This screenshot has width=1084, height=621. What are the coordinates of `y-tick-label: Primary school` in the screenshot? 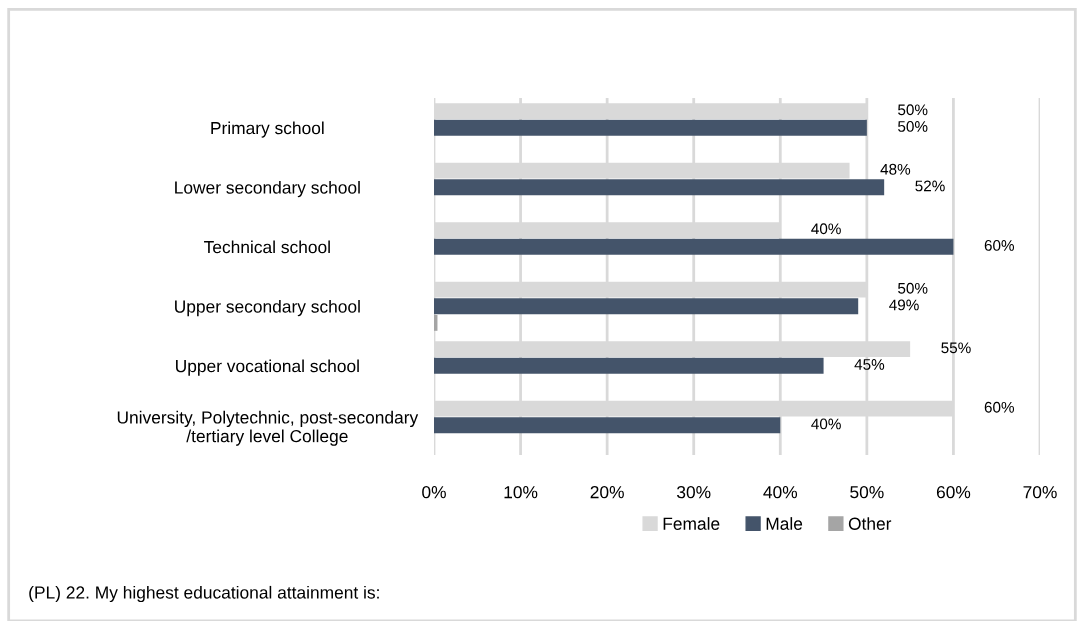 It's located at (267, 129).